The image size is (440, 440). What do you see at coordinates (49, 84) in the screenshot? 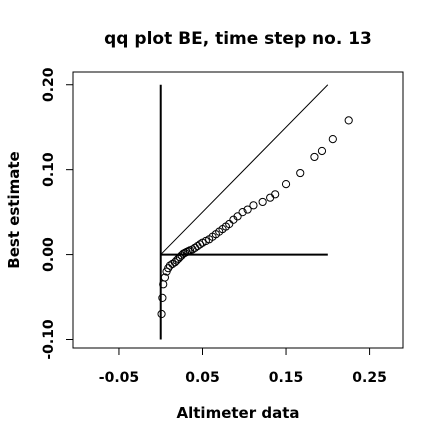
I see `y-tick-label: 0.20` at bounding box center [49, 84].